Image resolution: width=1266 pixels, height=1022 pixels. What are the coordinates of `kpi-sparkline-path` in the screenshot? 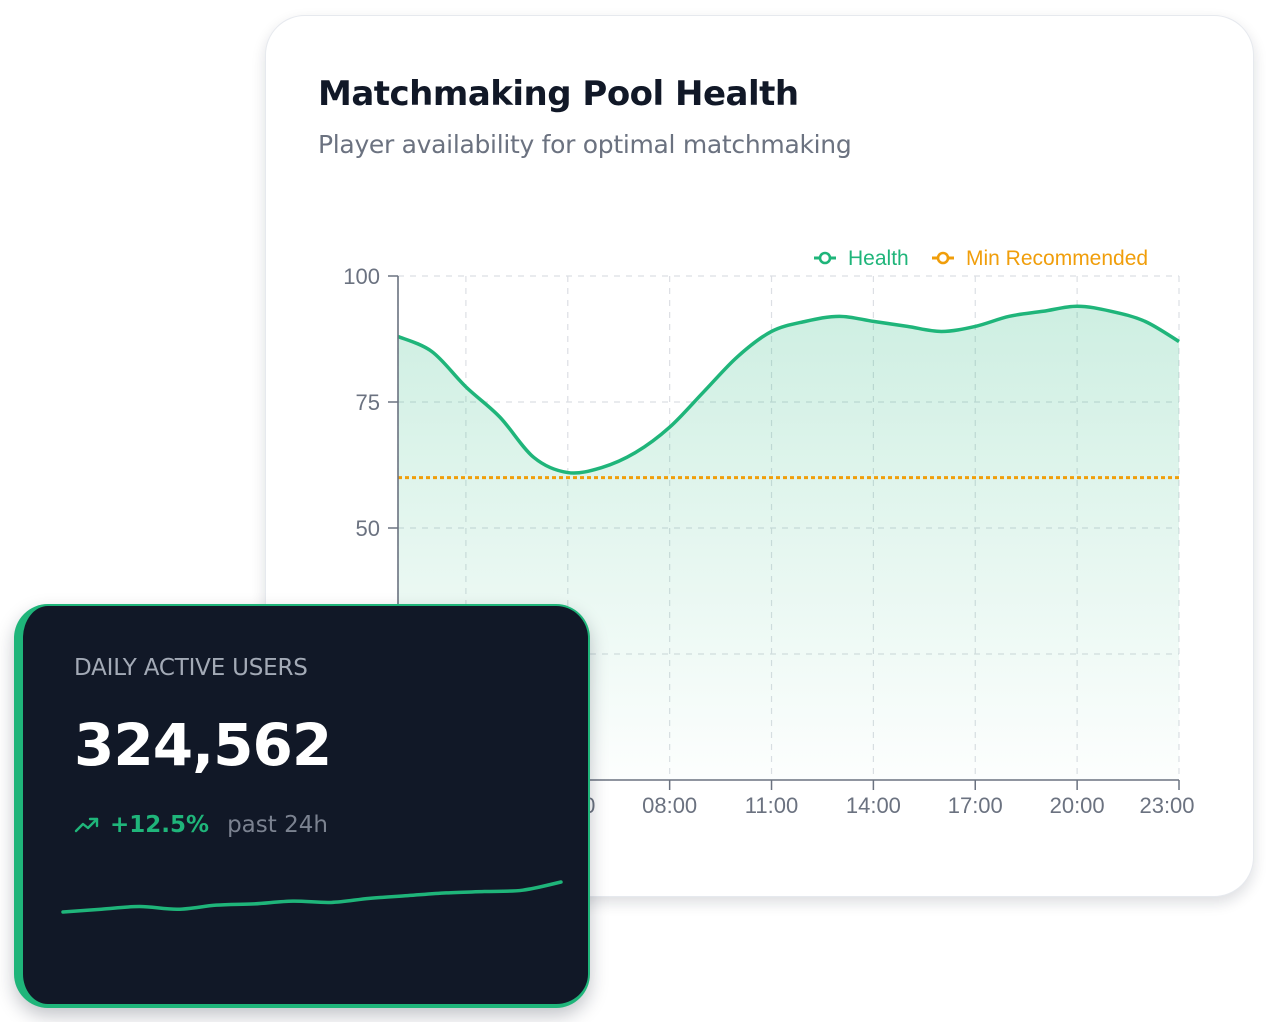 It's located at (312, 897).